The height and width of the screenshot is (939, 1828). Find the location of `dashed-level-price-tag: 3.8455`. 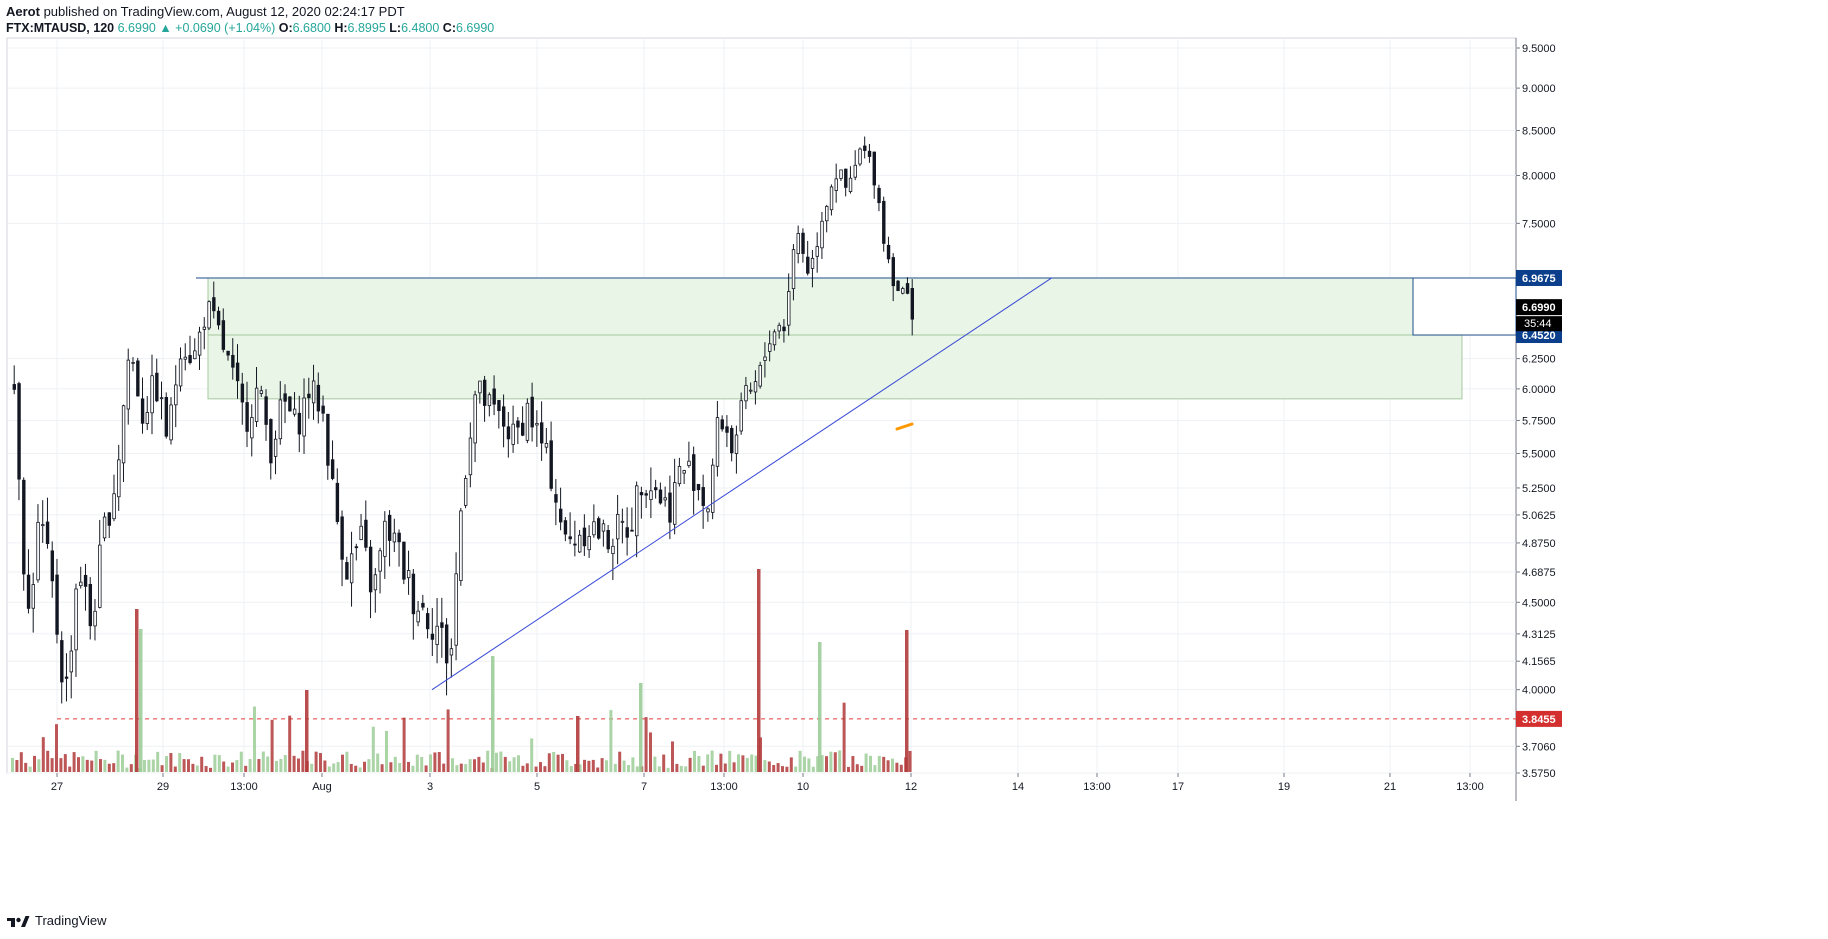

dashed-level-price-tag: 3.8455 is located at coordinates (1539, 720).